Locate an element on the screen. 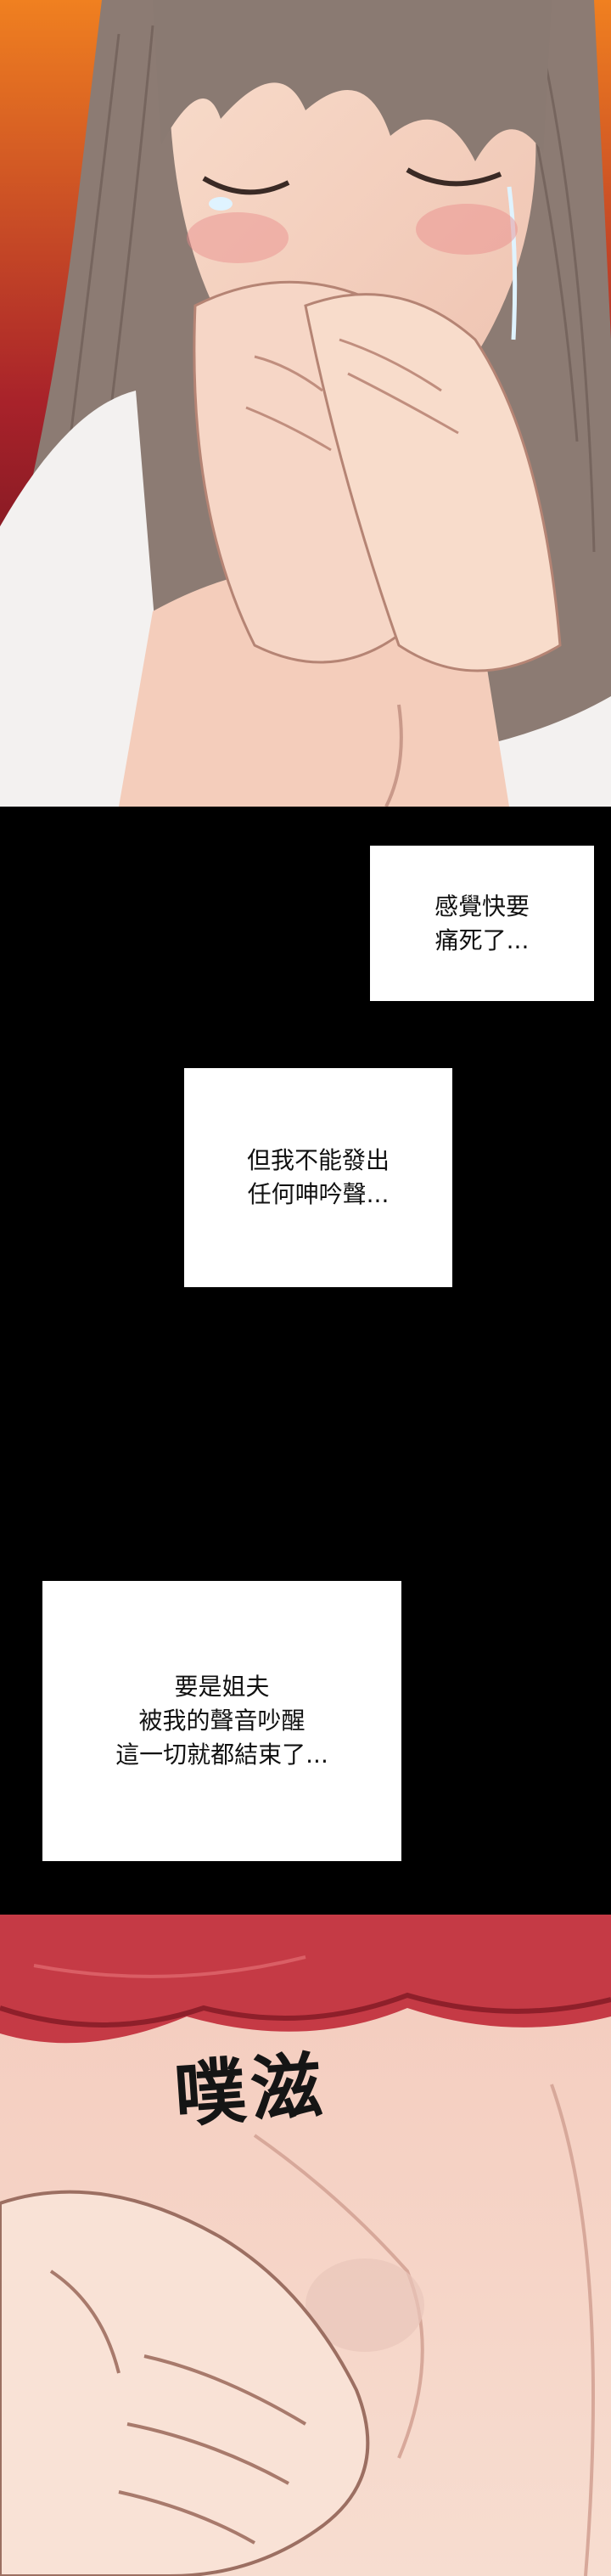  caption-3-line-2: 被我的聲音吵醒 is located at coordinates (222, 1721).